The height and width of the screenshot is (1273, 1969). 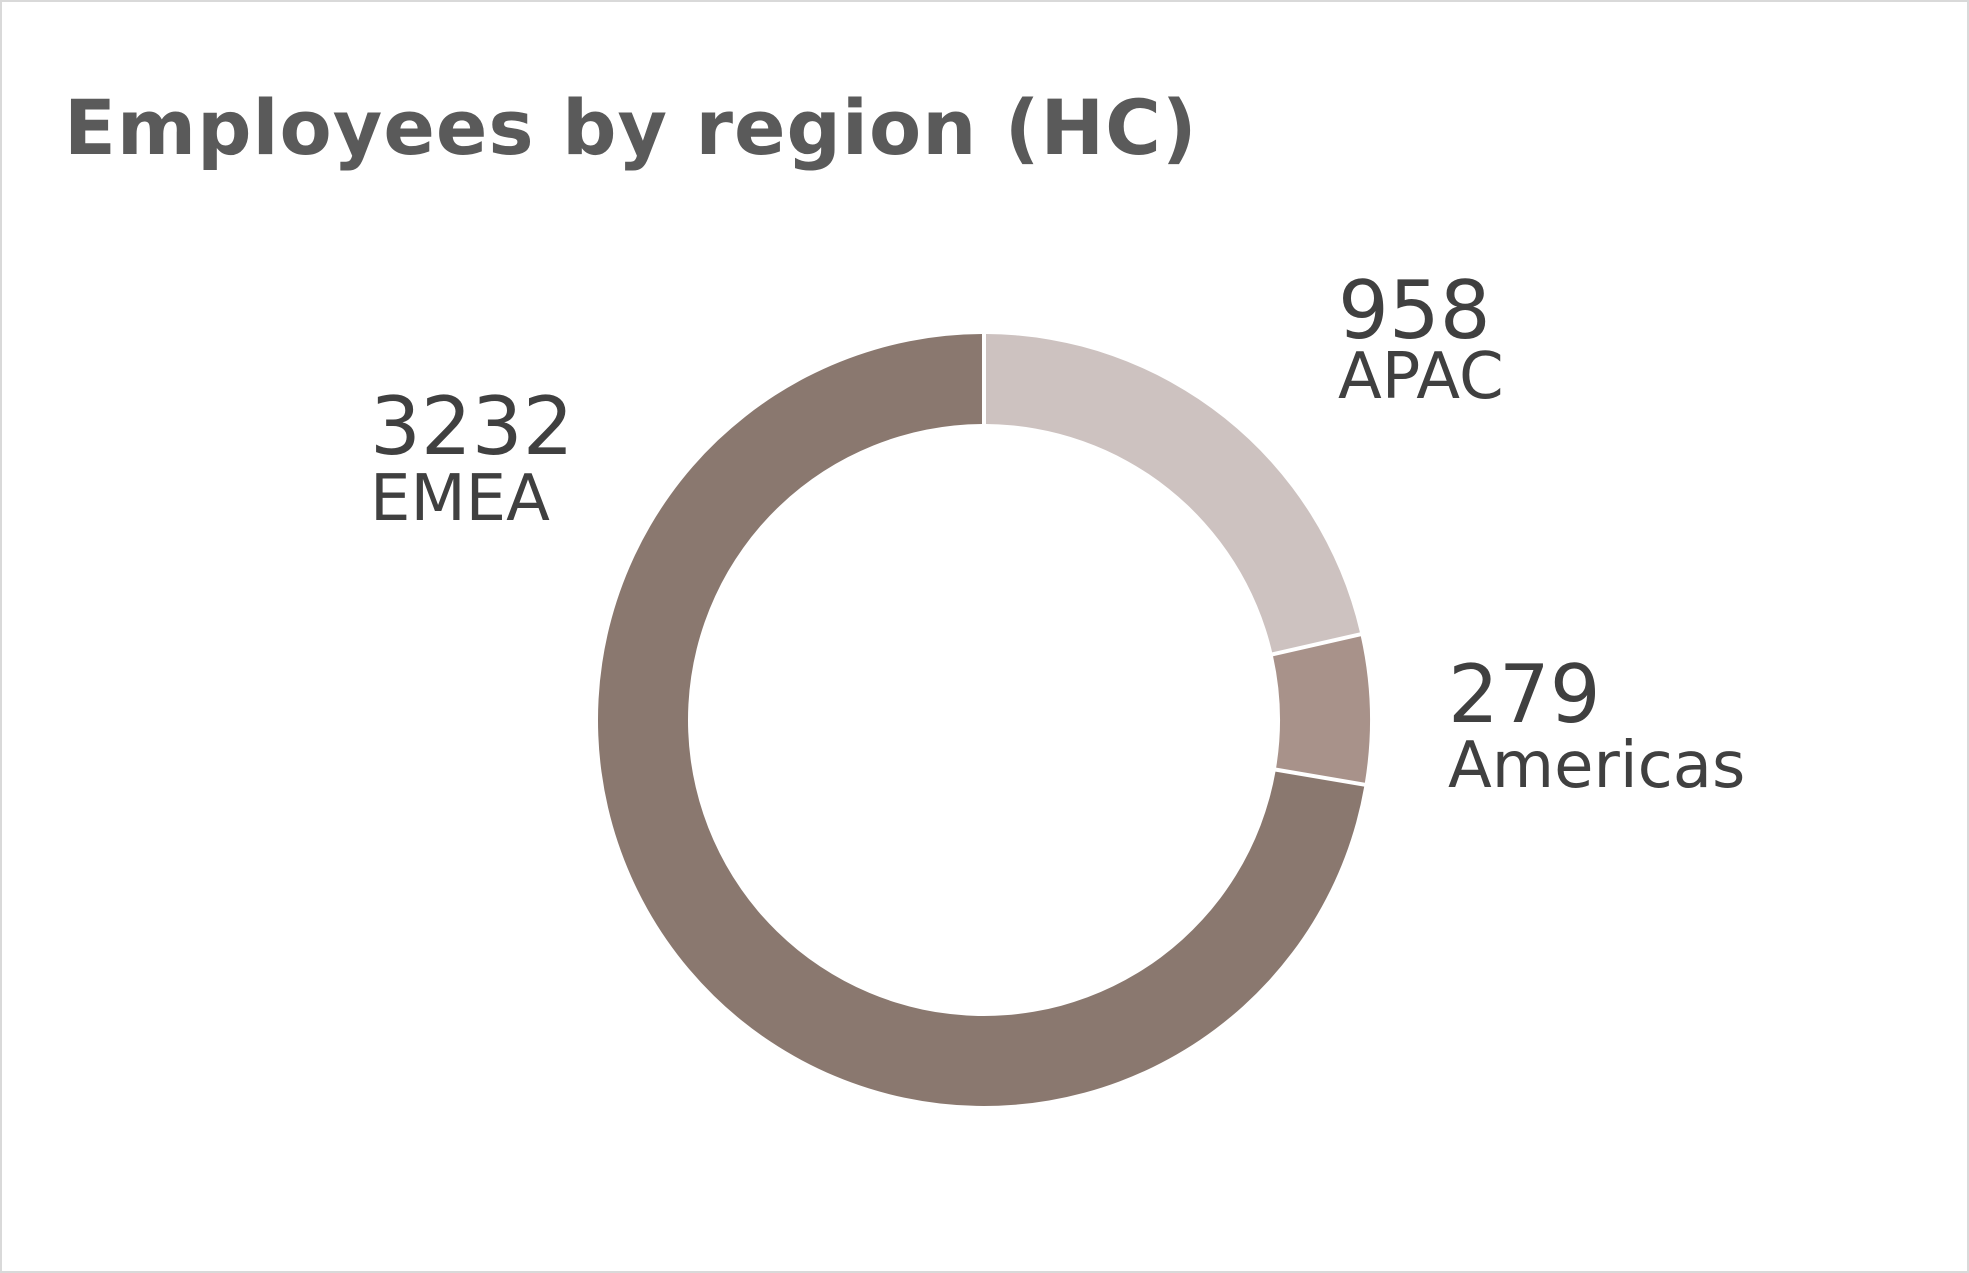 What do you see at coordinates (1524, 694) in the screenshot?
I see `data-label-value-americas: 279` at bounding box center [1524, 694].